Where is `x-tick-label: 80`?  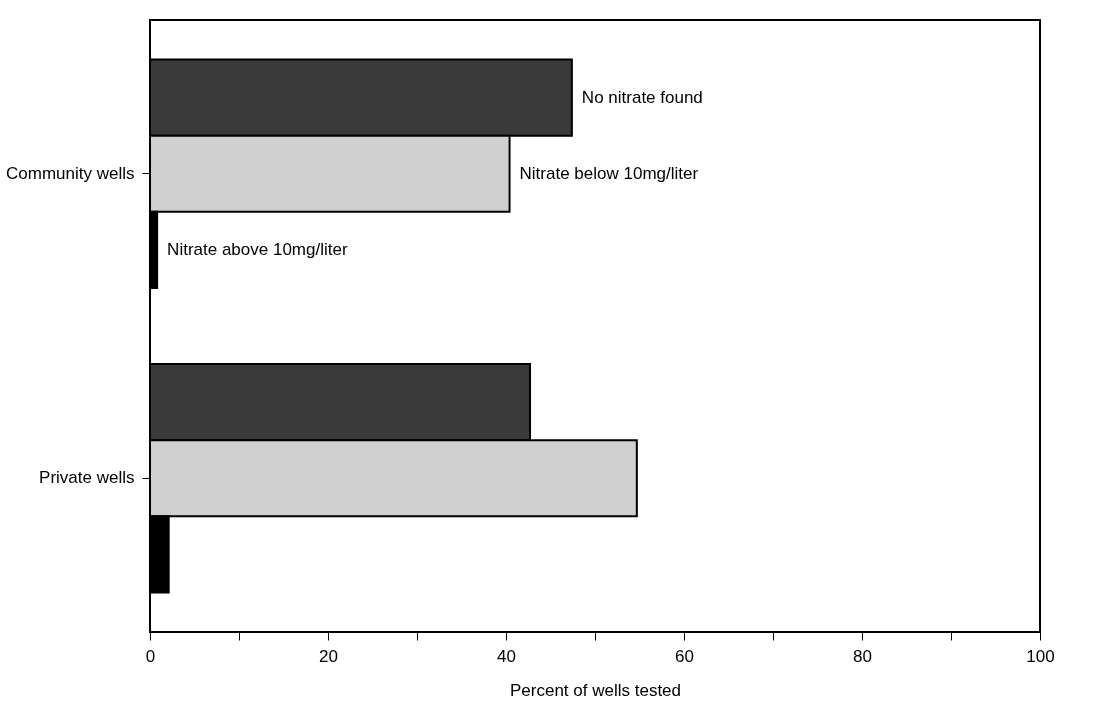
x-tick-label: 80 is located at coordinates (862, 656).